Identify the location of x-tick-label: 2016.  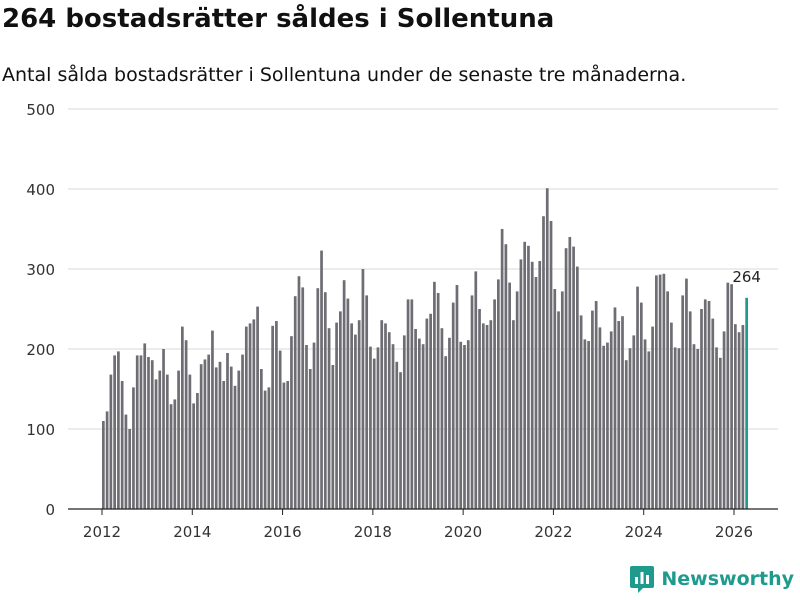
(282, 532).